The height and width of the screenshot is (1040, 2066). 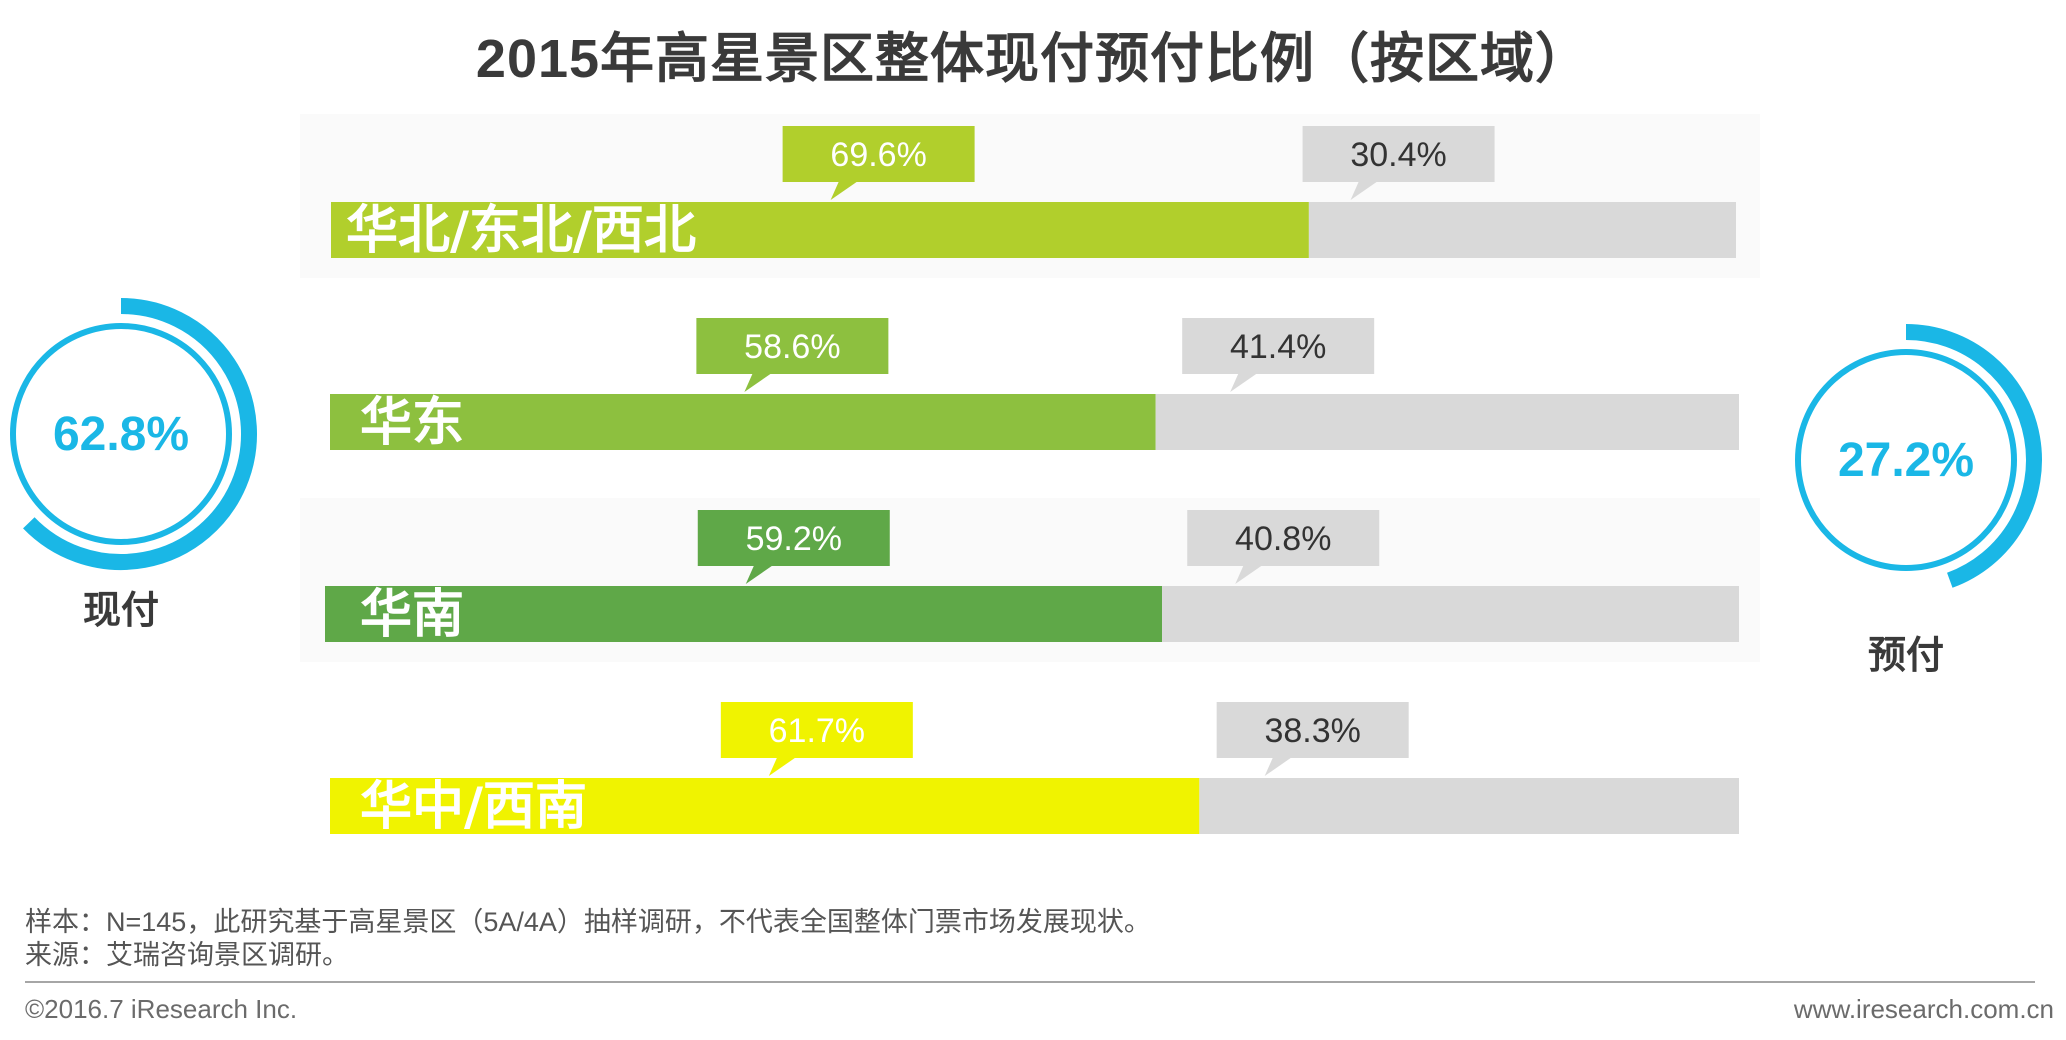 What do you see at coordinates (1030, 982) in the screenshot?
I see `footer-divider` at bounding box center [1030, 982].